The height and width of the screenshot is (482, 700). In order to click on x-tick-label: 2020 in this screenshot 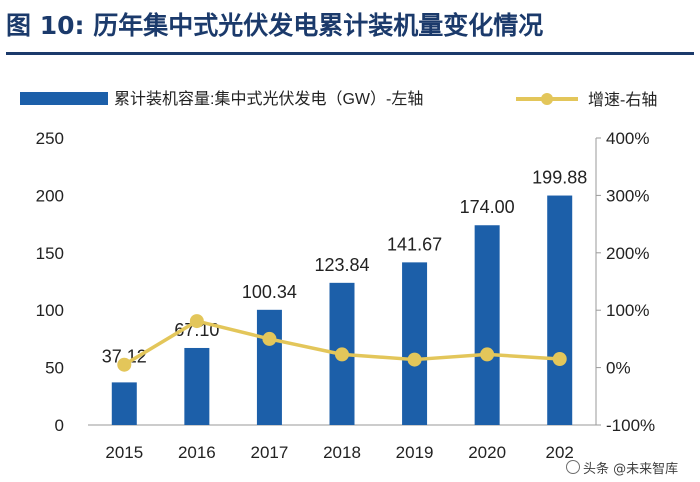, I will do `click(487, 452)`.